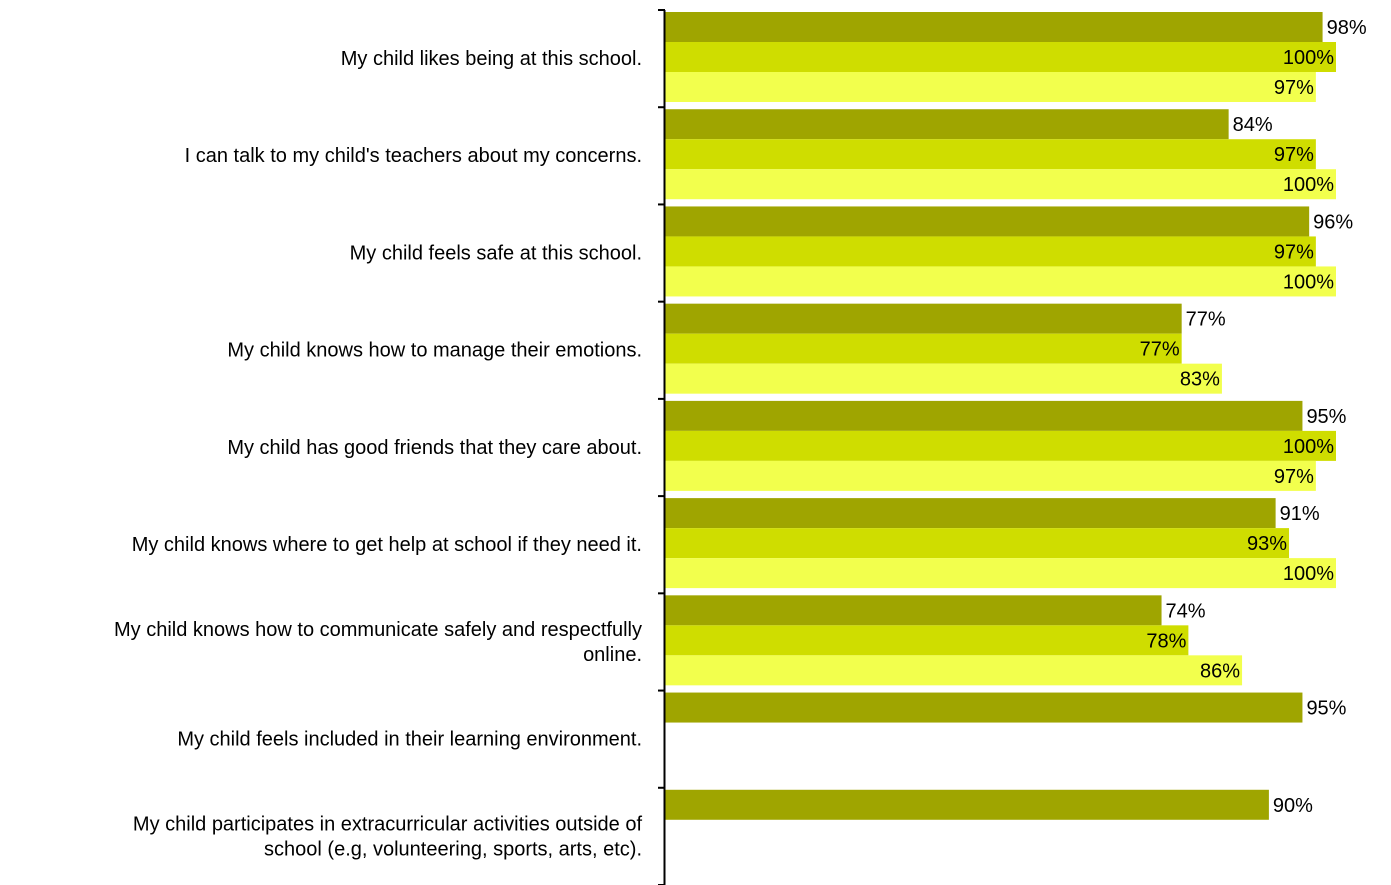  Describe the element at coordinates (1326, 417) in the screenshot. I see `value-label-5-series-1: 95%` at that location.